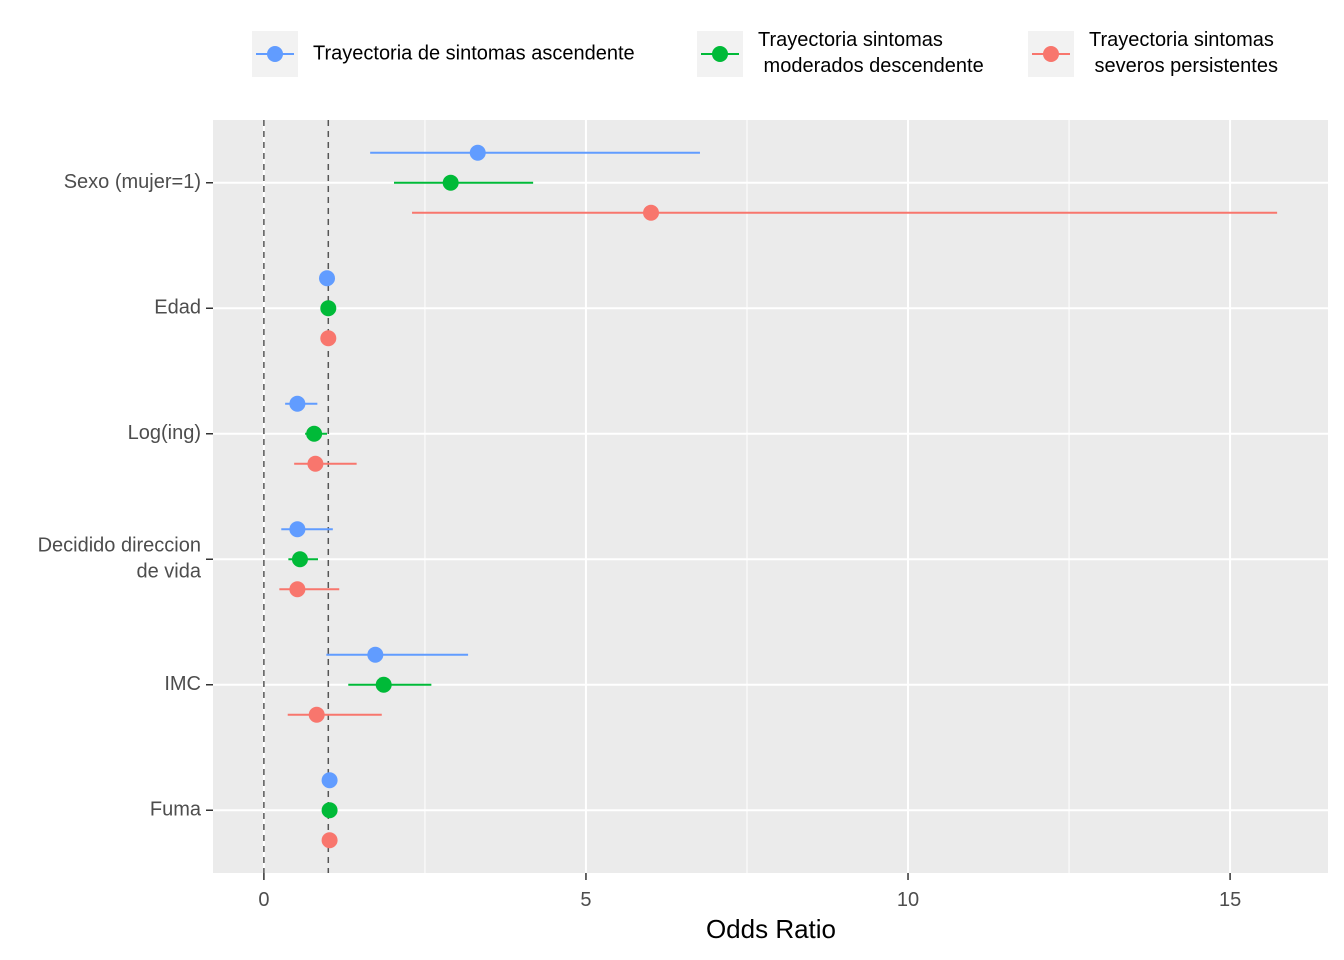  I want to click on y-tick-label: Sexo (mujer=1), so click(132, 182).